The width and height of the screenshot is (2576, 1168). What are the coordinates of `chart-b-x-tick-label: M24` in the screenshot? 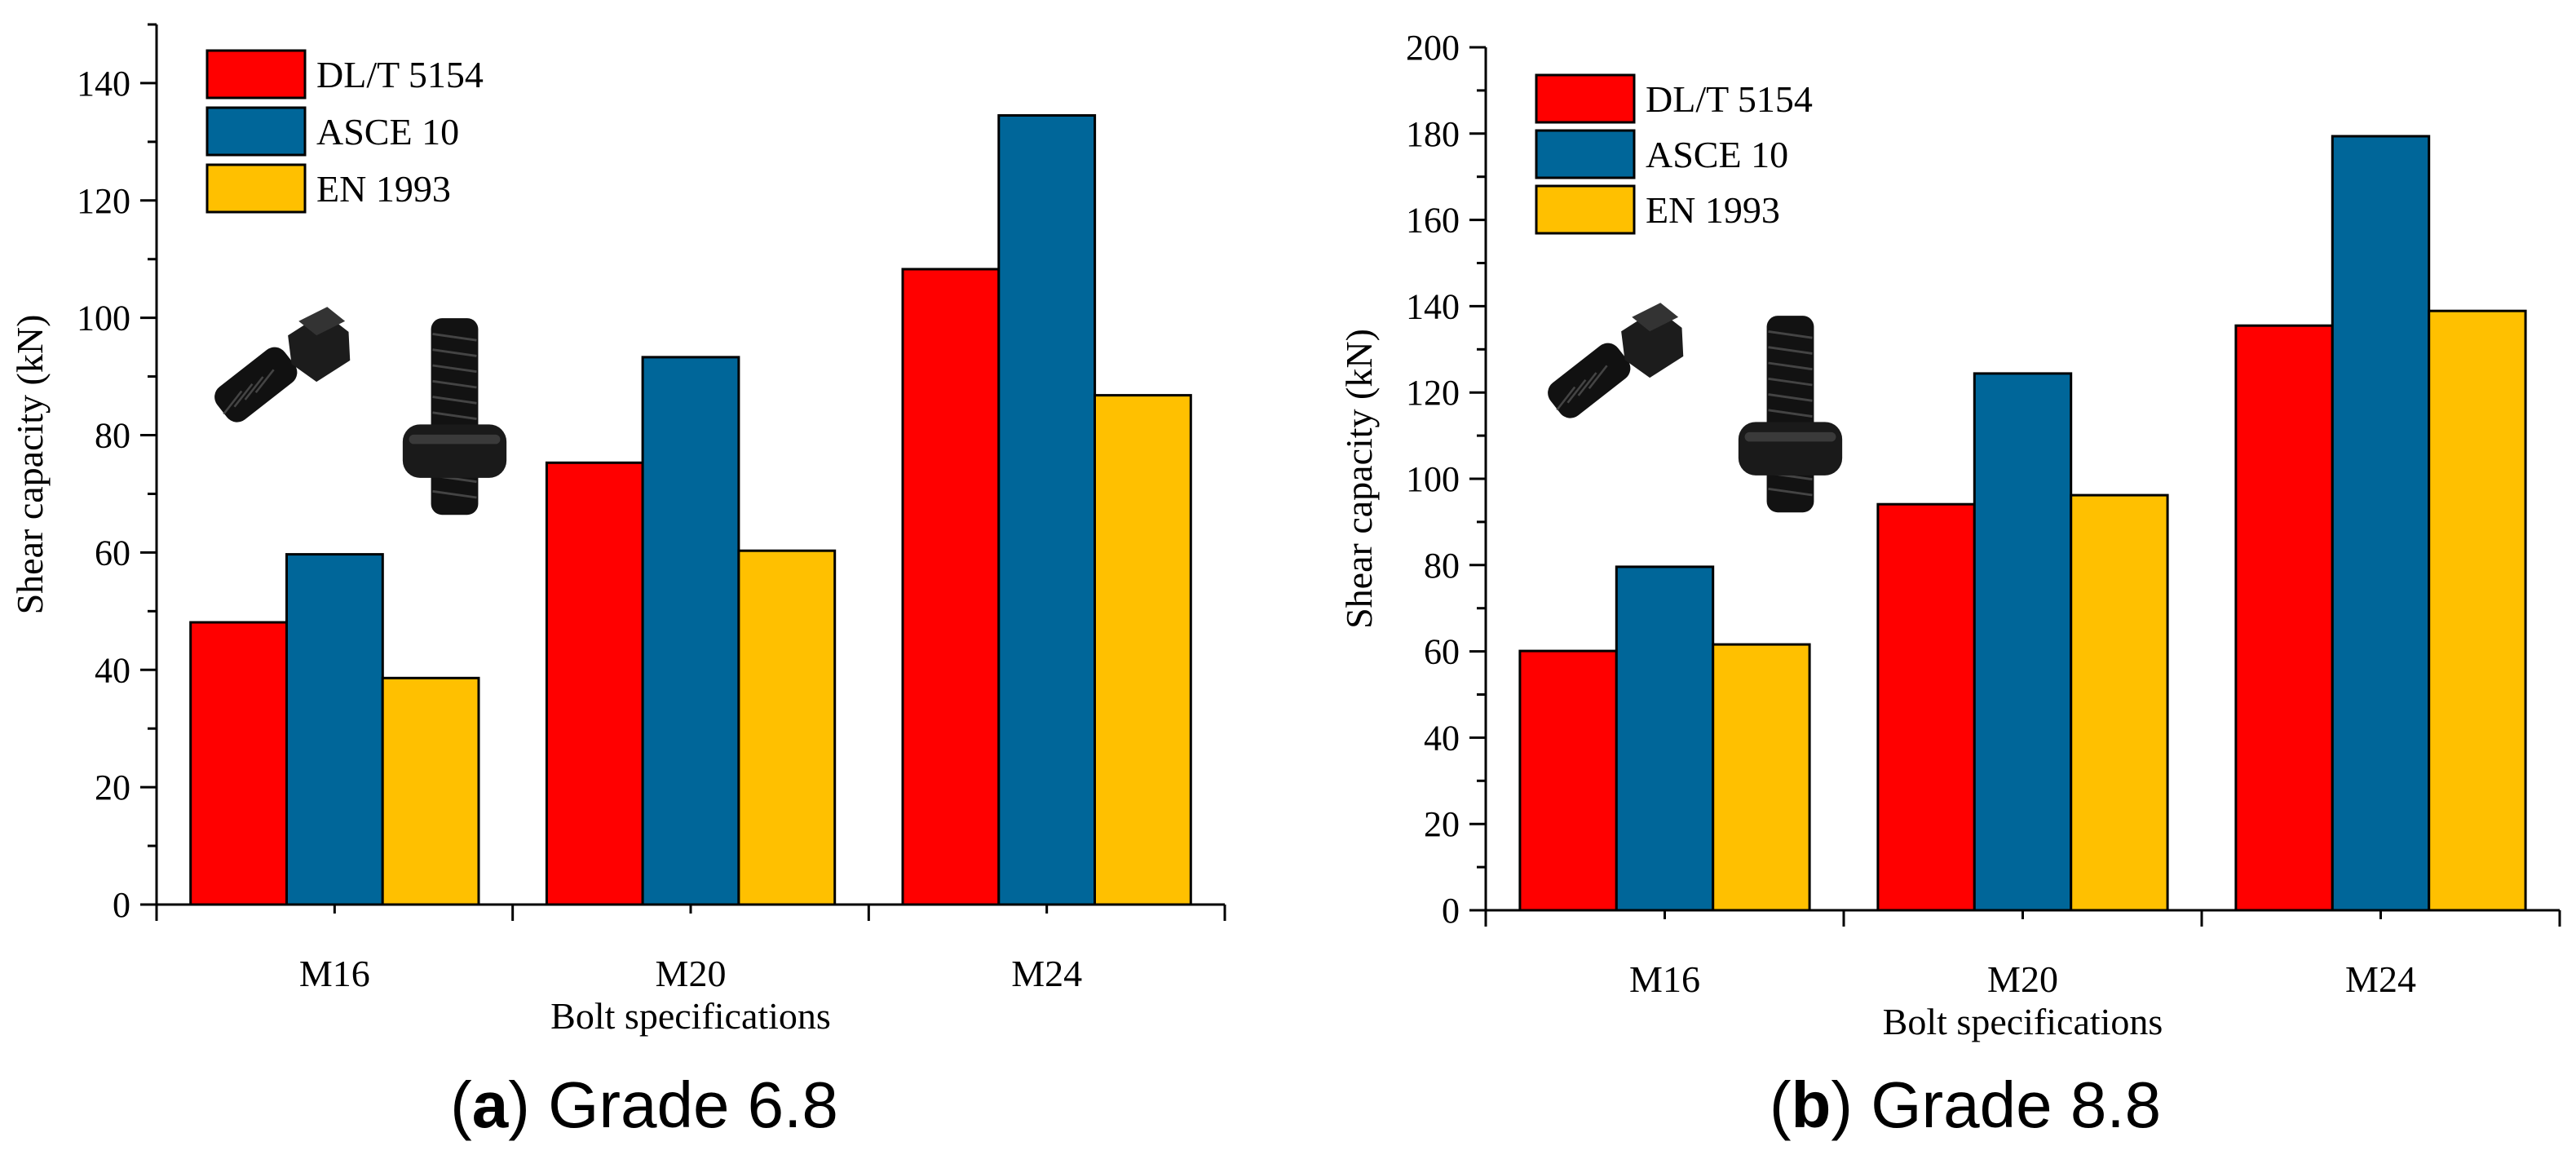 It's located at (2380, 979).